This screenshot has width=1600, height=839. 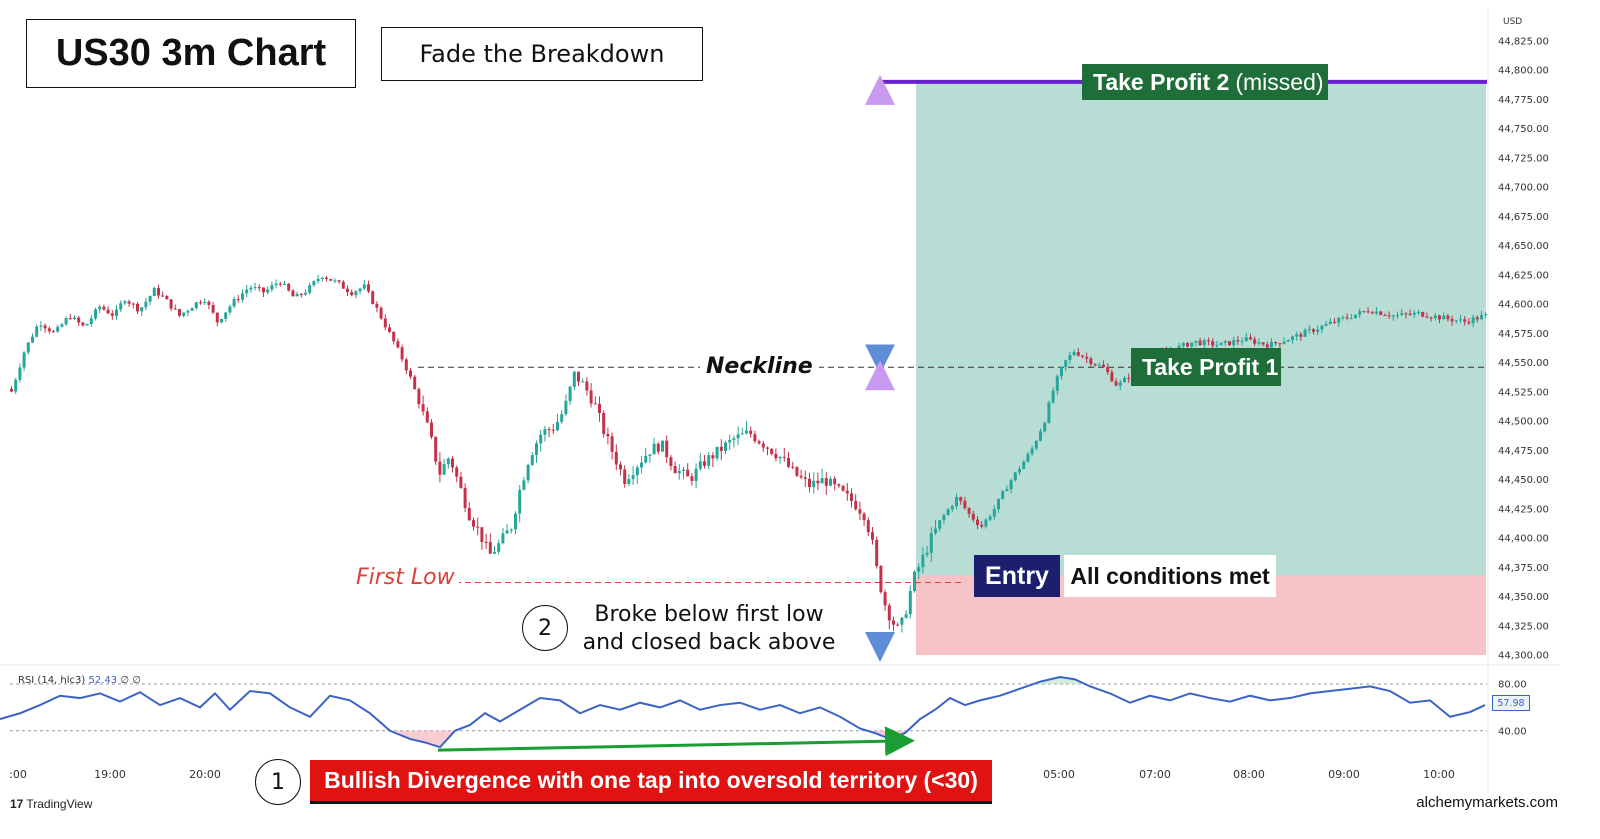 What do you see at coordinates (1523, 509) in the screenshot?
I see `price-tick-label: 44,425.00` at bounding box center [1523, 509].